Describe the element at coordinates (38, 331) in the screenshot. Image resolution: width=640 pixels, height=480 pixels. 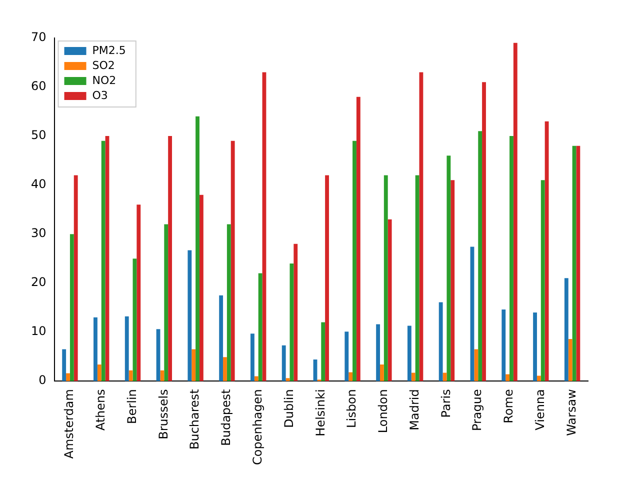
I see `y-tick-label: 10` at that location.